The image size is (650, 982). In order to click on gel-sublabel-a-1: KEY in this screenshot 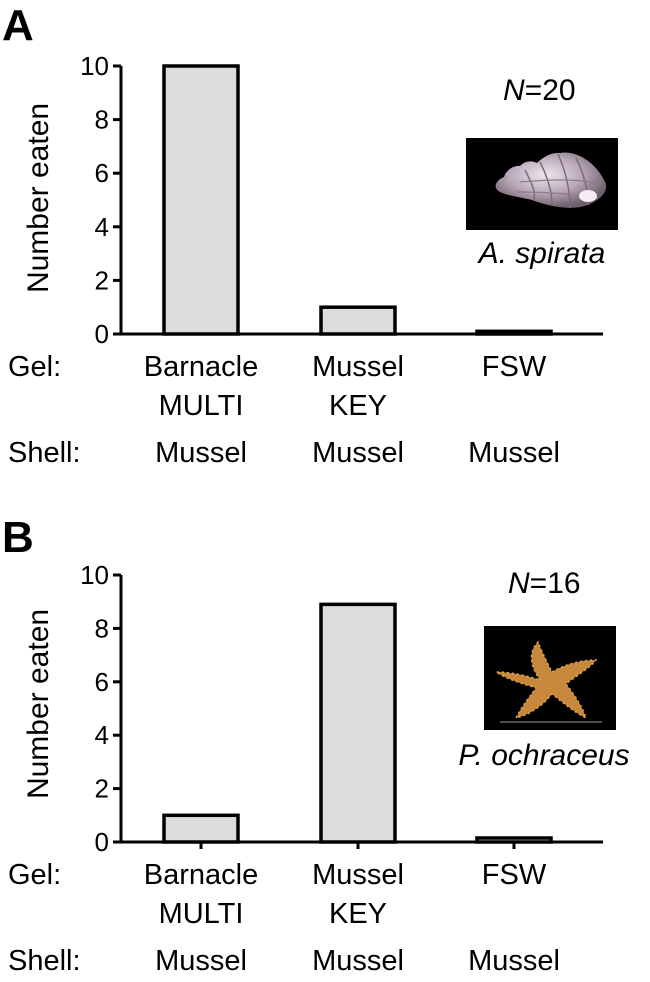, I will do `click(358, 406)`.